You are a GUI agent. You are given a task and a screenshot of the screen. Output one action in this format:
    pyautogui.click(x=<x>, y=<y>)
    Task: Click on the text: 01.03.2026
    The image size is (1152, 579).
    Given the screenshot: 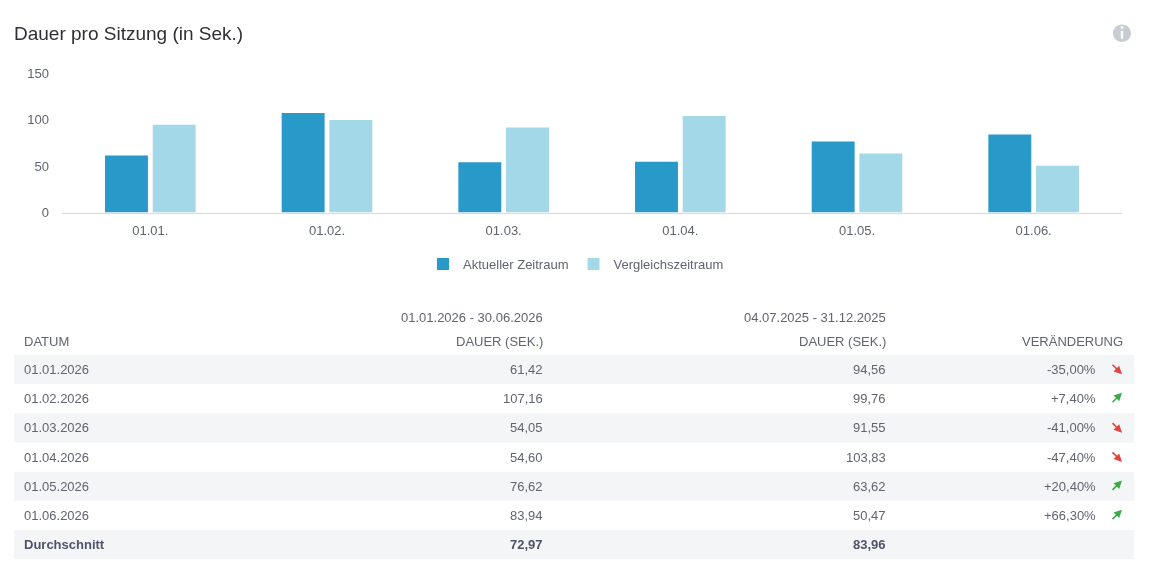 What is the action you would take?
    pyautogui.click(x=57, y=427)
    